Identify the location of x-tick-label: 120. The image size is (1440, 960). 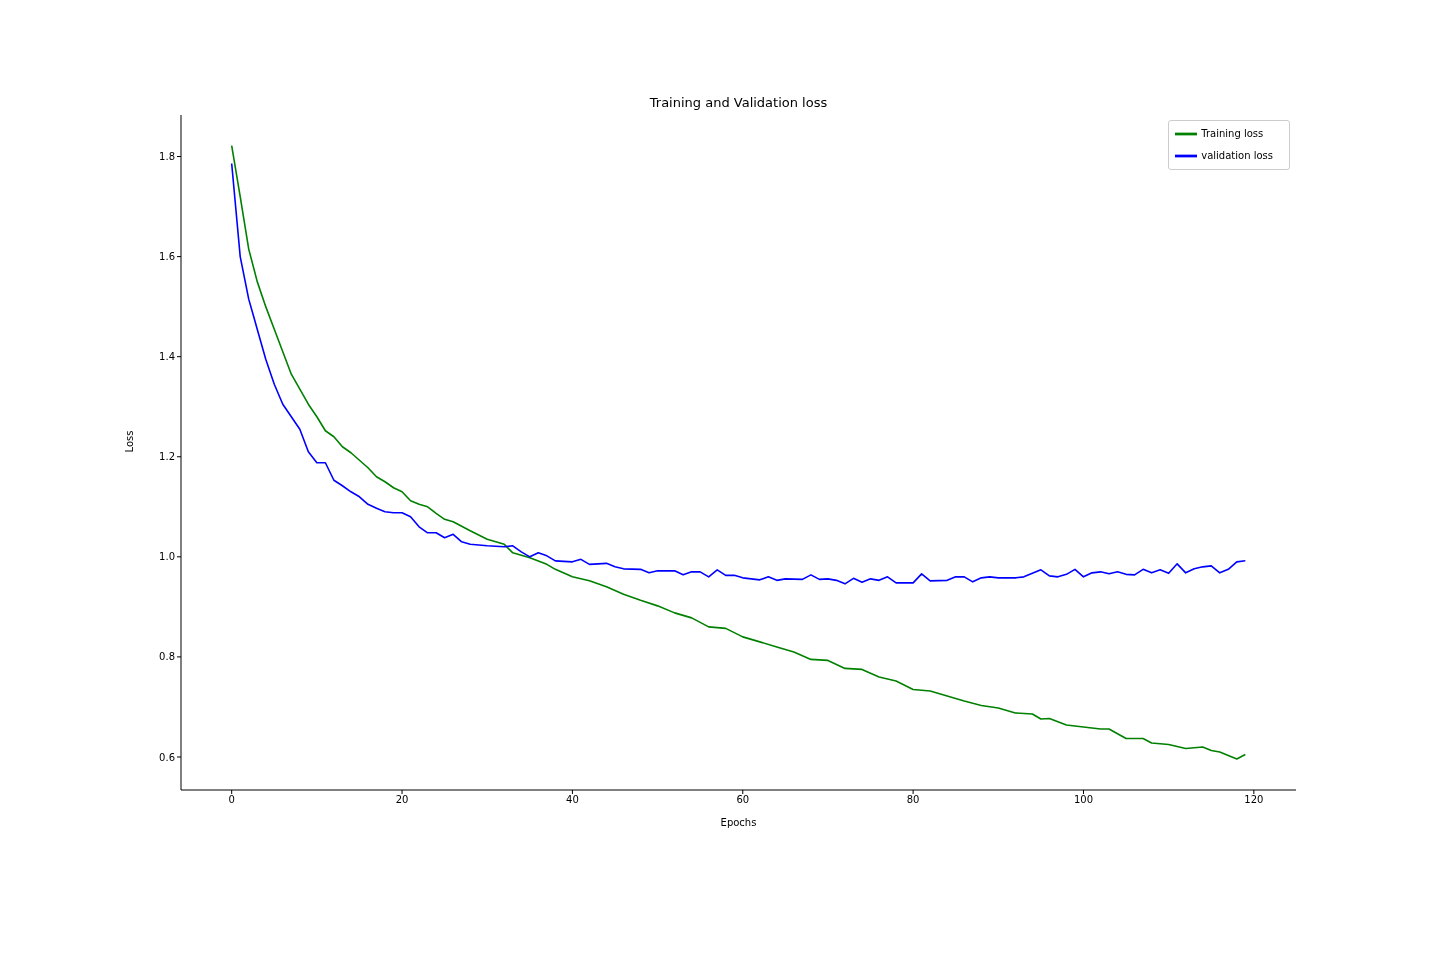
(1254, 800).